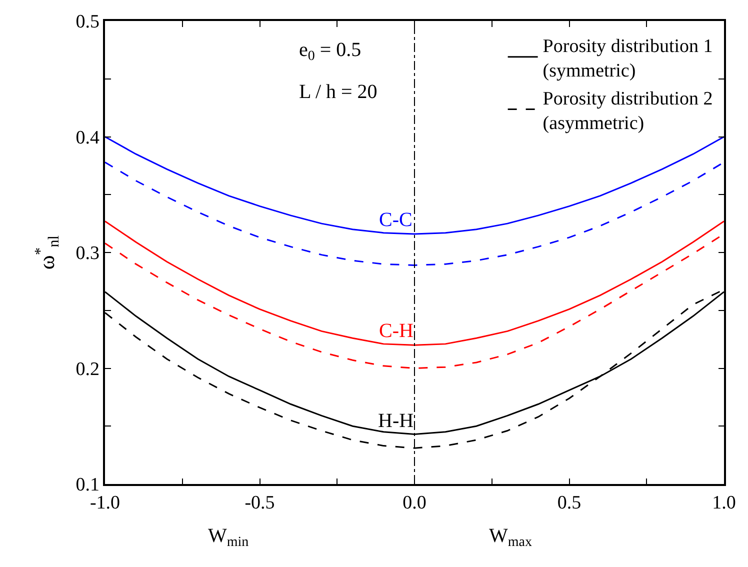 This screenshot has width=748, height=567. I want to click on legend-label: Porosity distribution 1 (symmetric), so click(627, 59).